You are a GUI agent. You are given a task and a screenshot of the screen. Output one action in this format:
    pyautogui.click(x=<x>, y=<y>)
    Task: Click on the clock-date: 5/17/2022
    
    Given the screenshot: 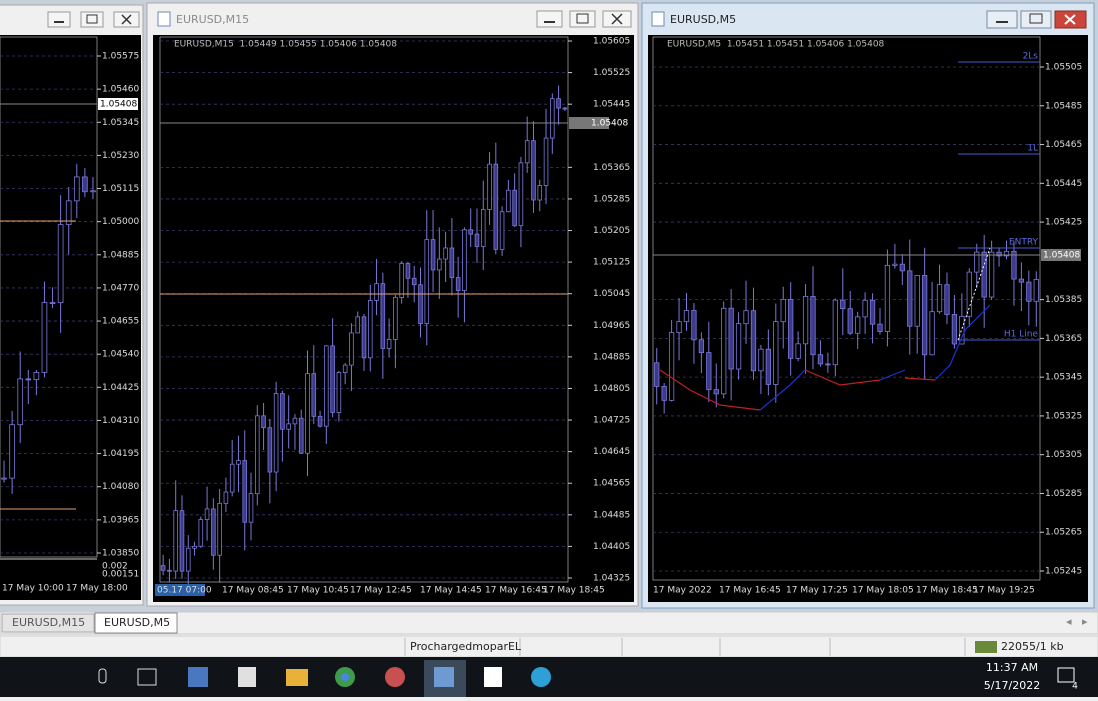 What is the action you would take?
    pyautogui.click(x=1012, y=685)
    